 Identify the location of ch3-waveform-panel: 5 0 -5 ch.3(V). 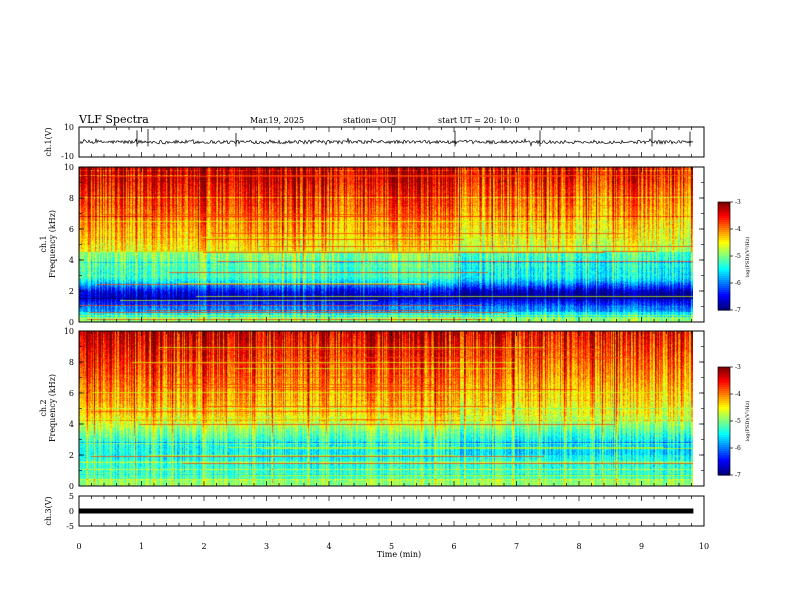
(374, 511).